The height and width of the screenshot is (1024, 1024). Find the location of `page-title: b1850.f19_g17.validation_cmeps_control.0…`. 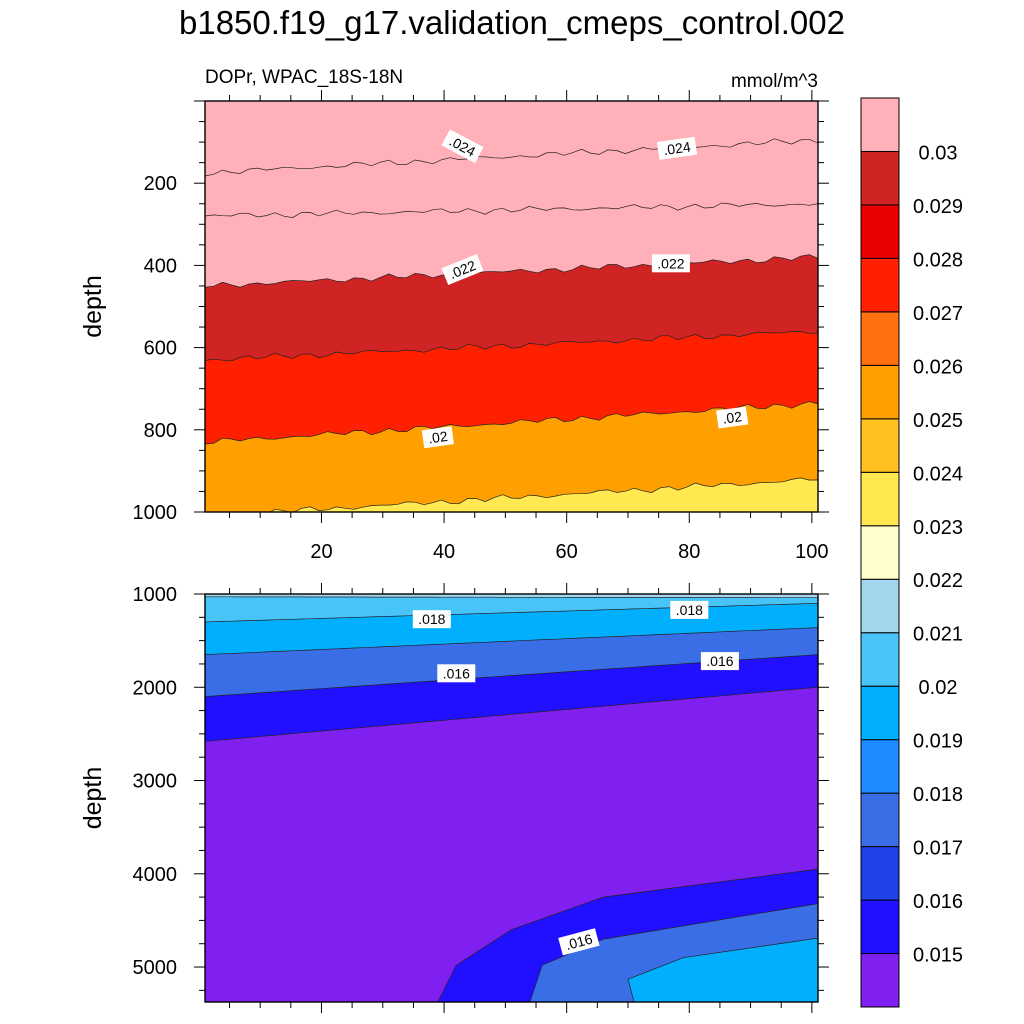

page-title: b1850.f19_g17.validation_cmeps_control.0… is located at coordinates (512, 22).